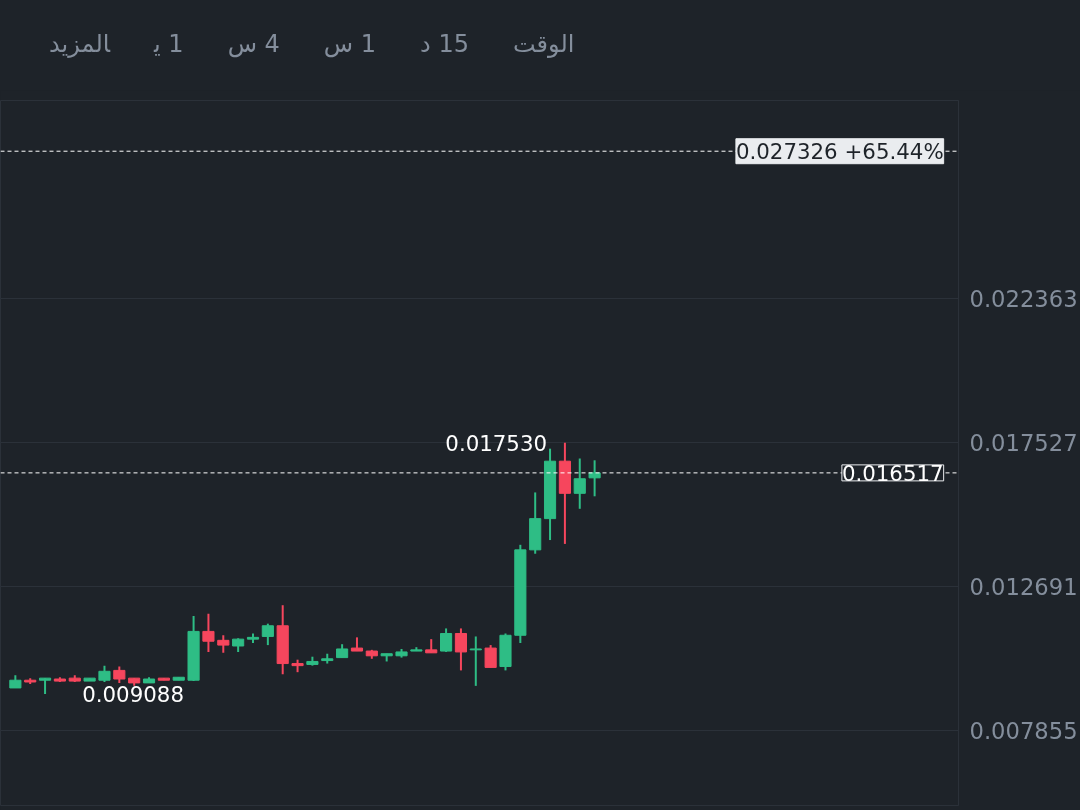  Describe the element at coordinates (543, 44) in the screenshot. I see `text: الوقت` at that location.